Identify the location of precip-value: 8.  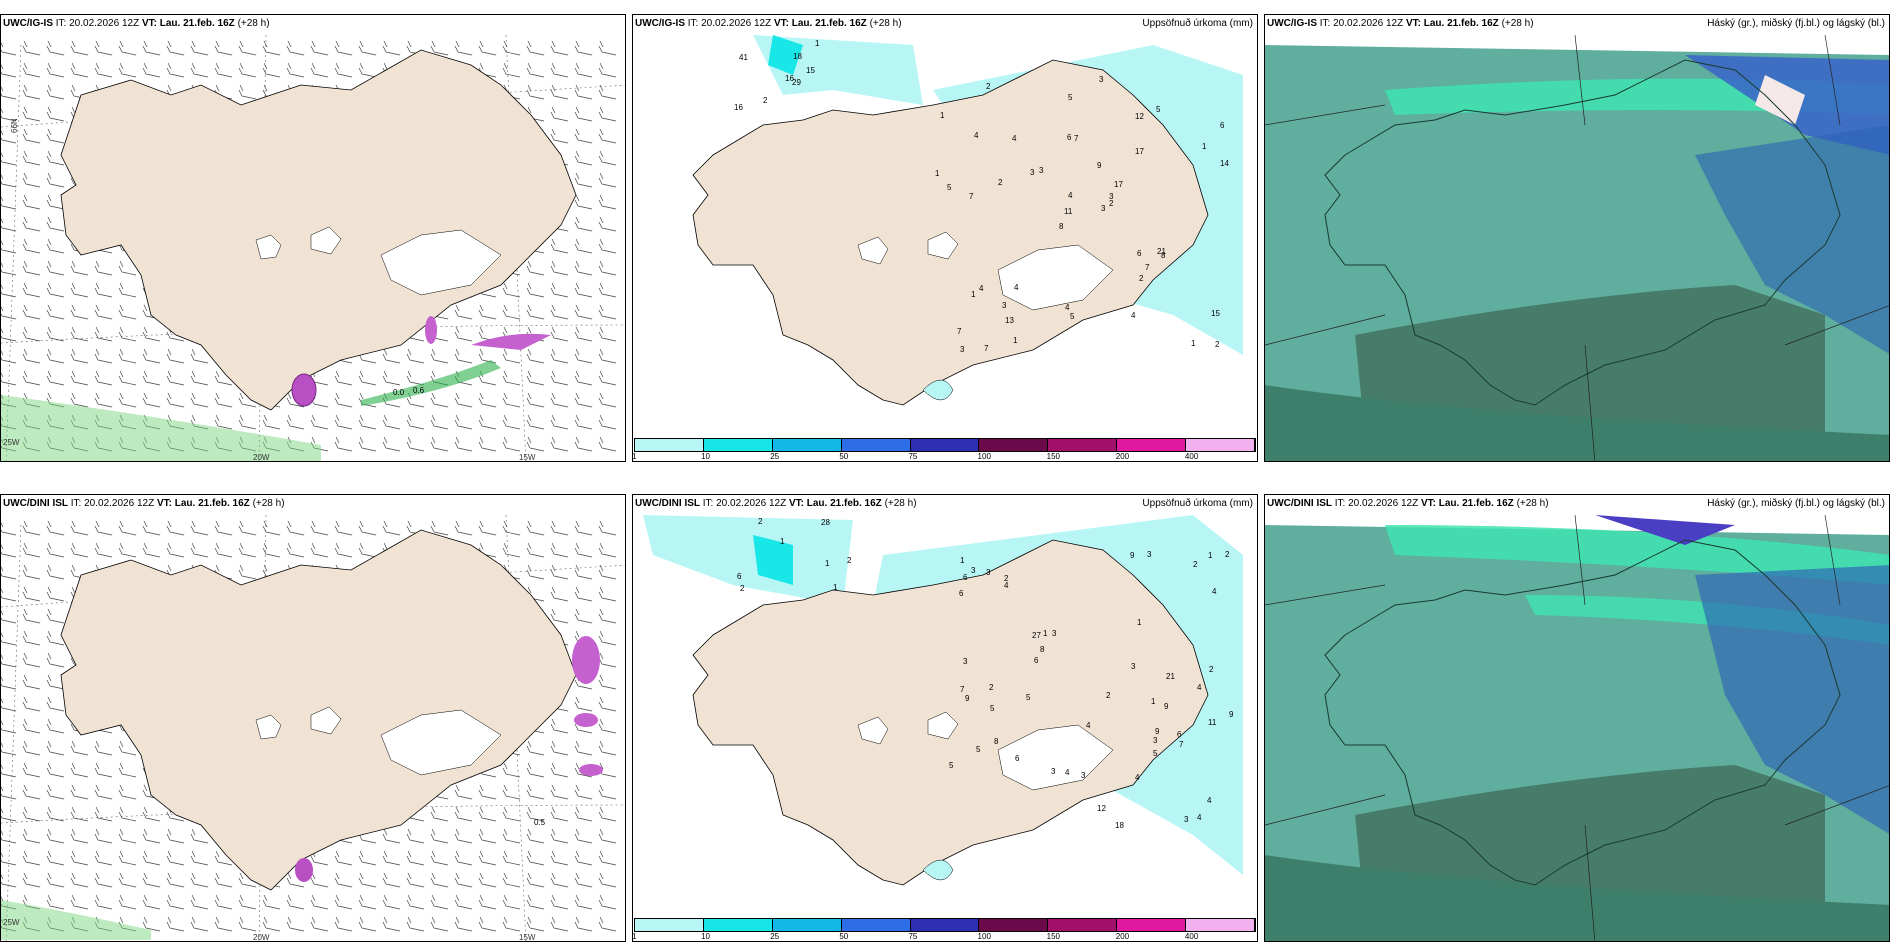
(1061, 226).